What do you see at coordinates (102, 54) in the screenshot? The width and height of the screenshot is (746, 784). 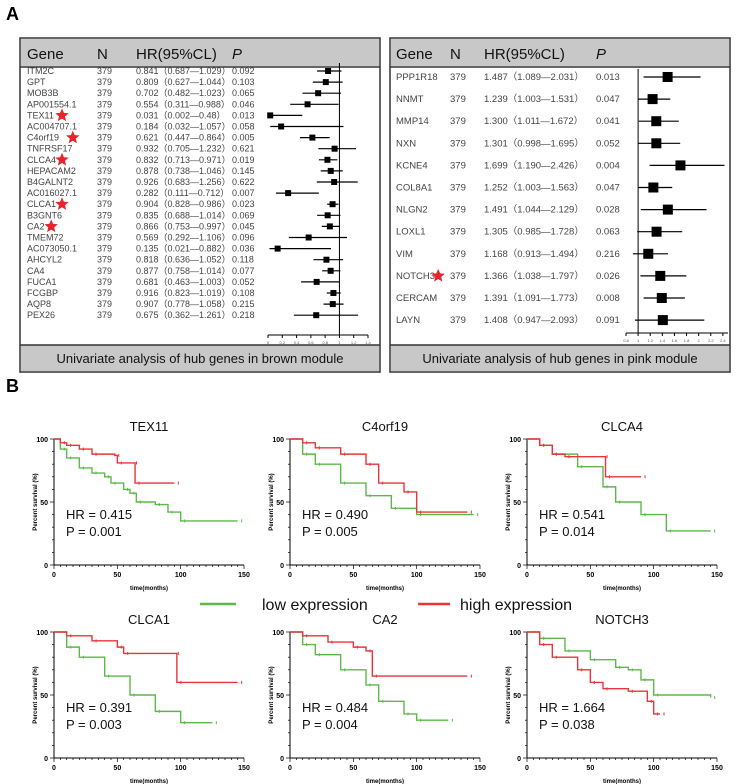 I see `column-header: N` at bounding box center [102, 54].